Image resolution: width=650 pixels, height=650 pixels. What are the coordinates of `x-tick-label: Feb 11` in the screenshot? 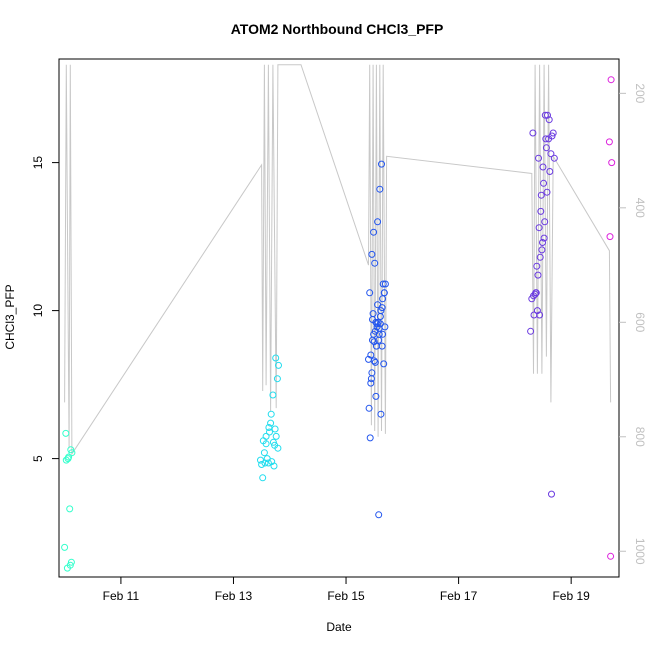 It's located at (121, 596).